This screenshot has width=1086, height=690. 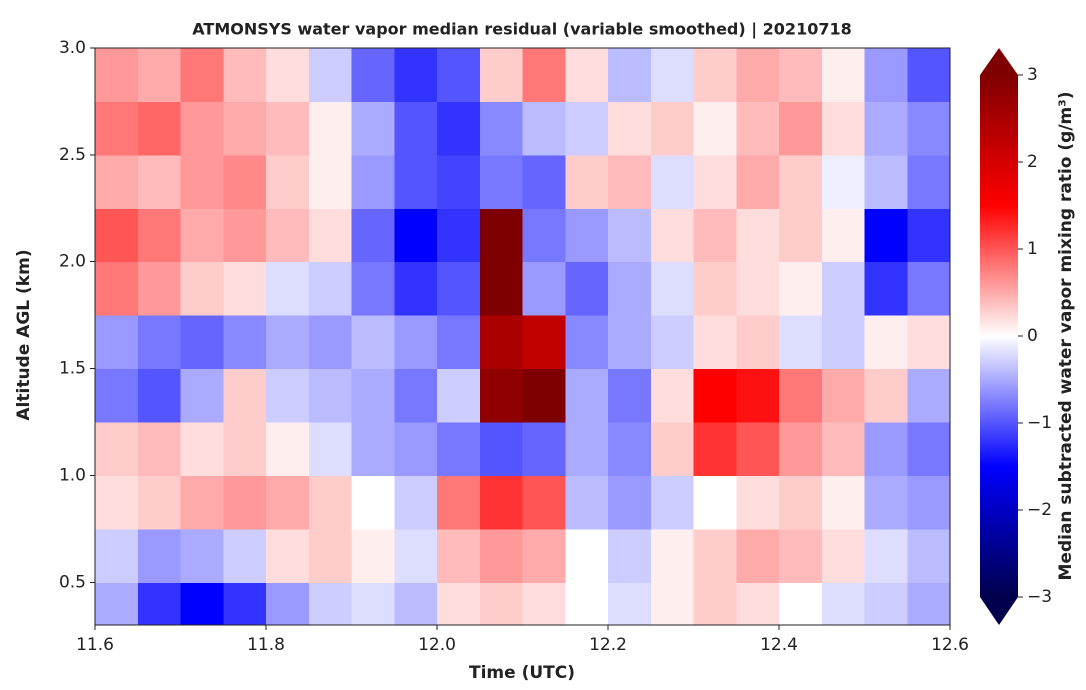 I want to click on y-tick-label: 2.5, so click(x=72, y=155).